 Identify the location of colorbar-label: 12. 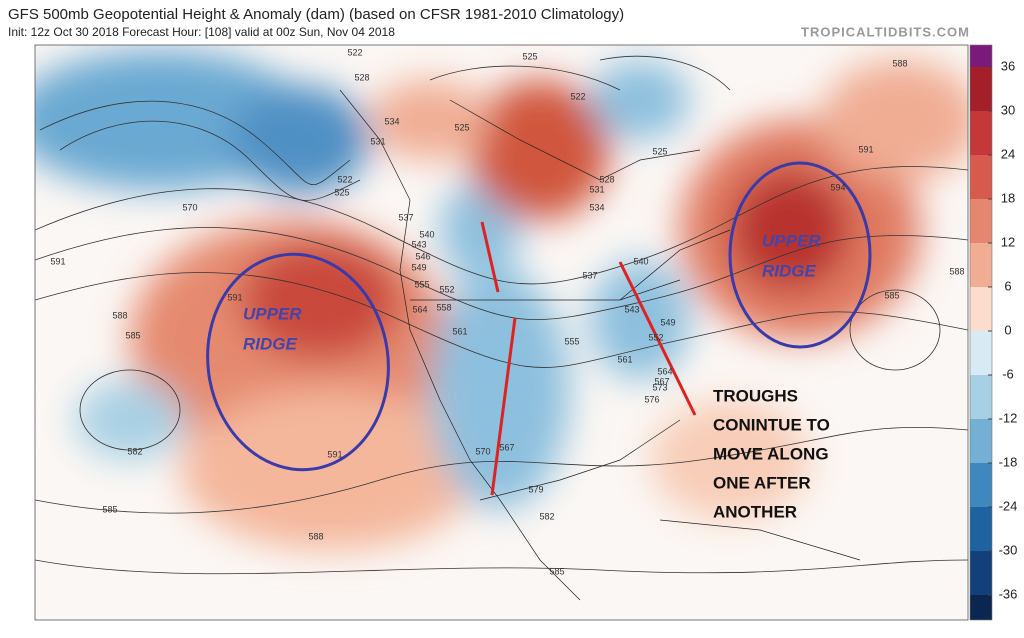
(1008, 241).